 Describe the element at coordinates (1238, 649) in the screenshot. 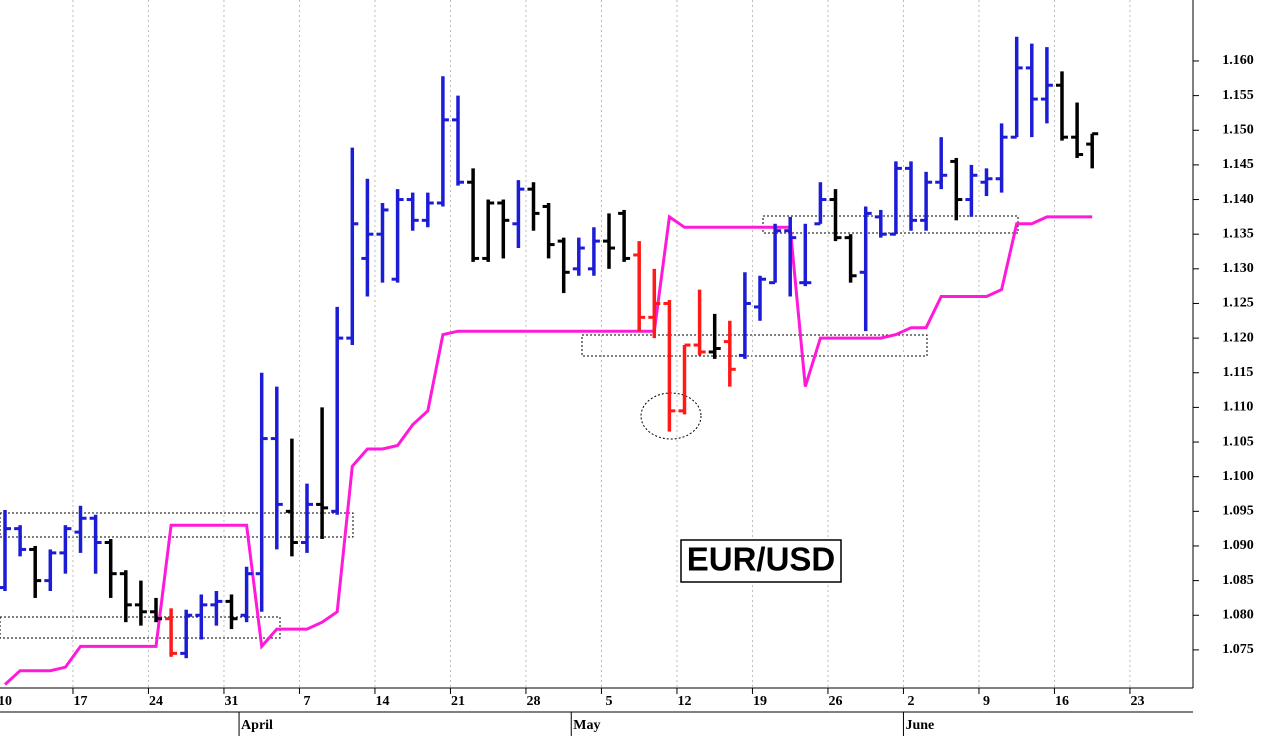

I see `y-tick-label: 1.075` at that location.